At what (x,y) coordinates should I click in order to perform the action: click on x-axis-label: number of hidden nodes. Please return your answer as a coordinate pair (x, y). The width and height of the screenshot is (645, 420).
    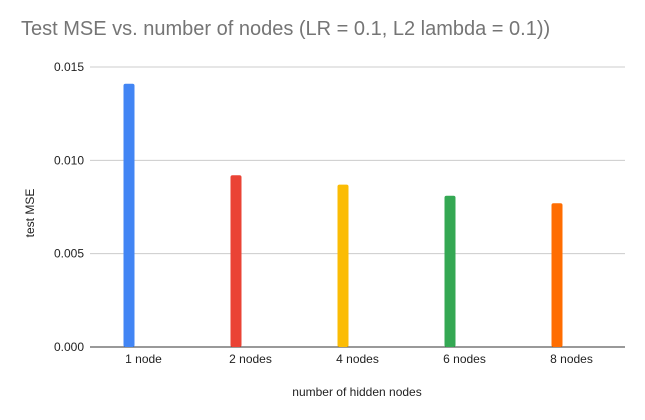
    Looking at the image, I should click on (356, 392).